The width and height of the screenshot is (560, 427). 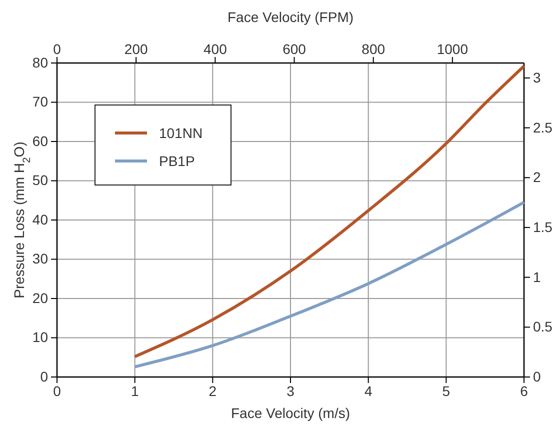 I want to click on y2-tick-label: 2, so click(x=537, y=177).